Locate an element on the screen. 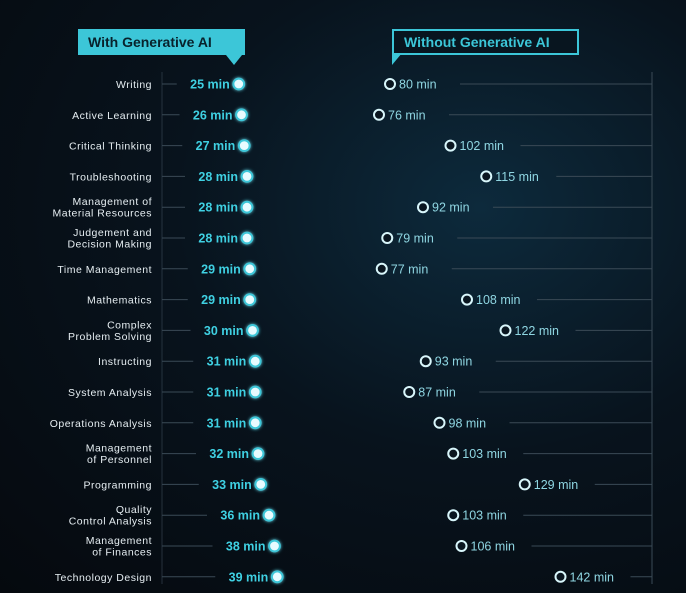  without-ai-value-label: 122 min is located at coordinates (537, 331).